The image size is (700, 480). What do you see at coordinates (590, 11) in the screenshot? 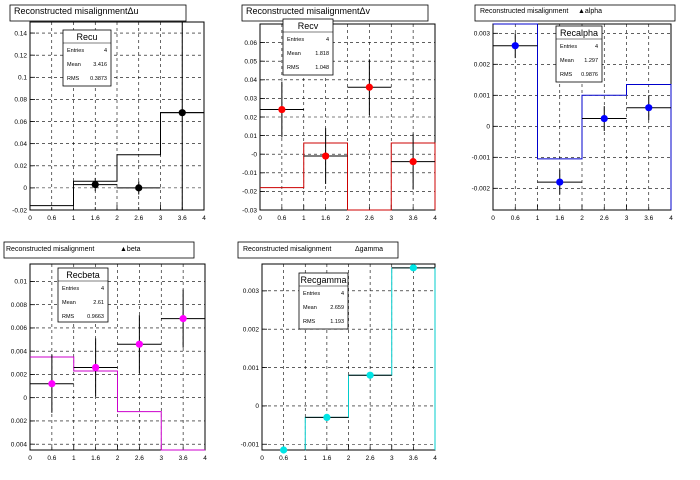
I see `chart-title-symbol: ▲alpha` at bounding box center [590, 11].